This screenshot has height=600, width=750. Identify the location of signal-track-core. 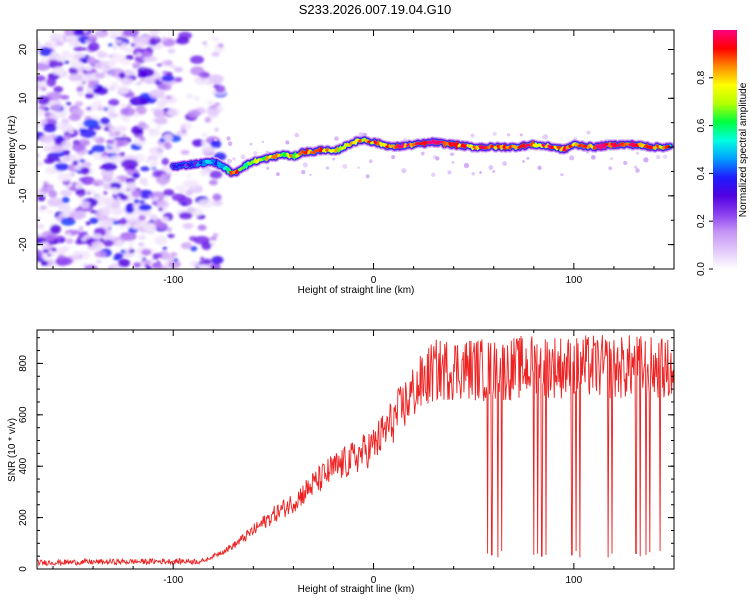
(523, 145).